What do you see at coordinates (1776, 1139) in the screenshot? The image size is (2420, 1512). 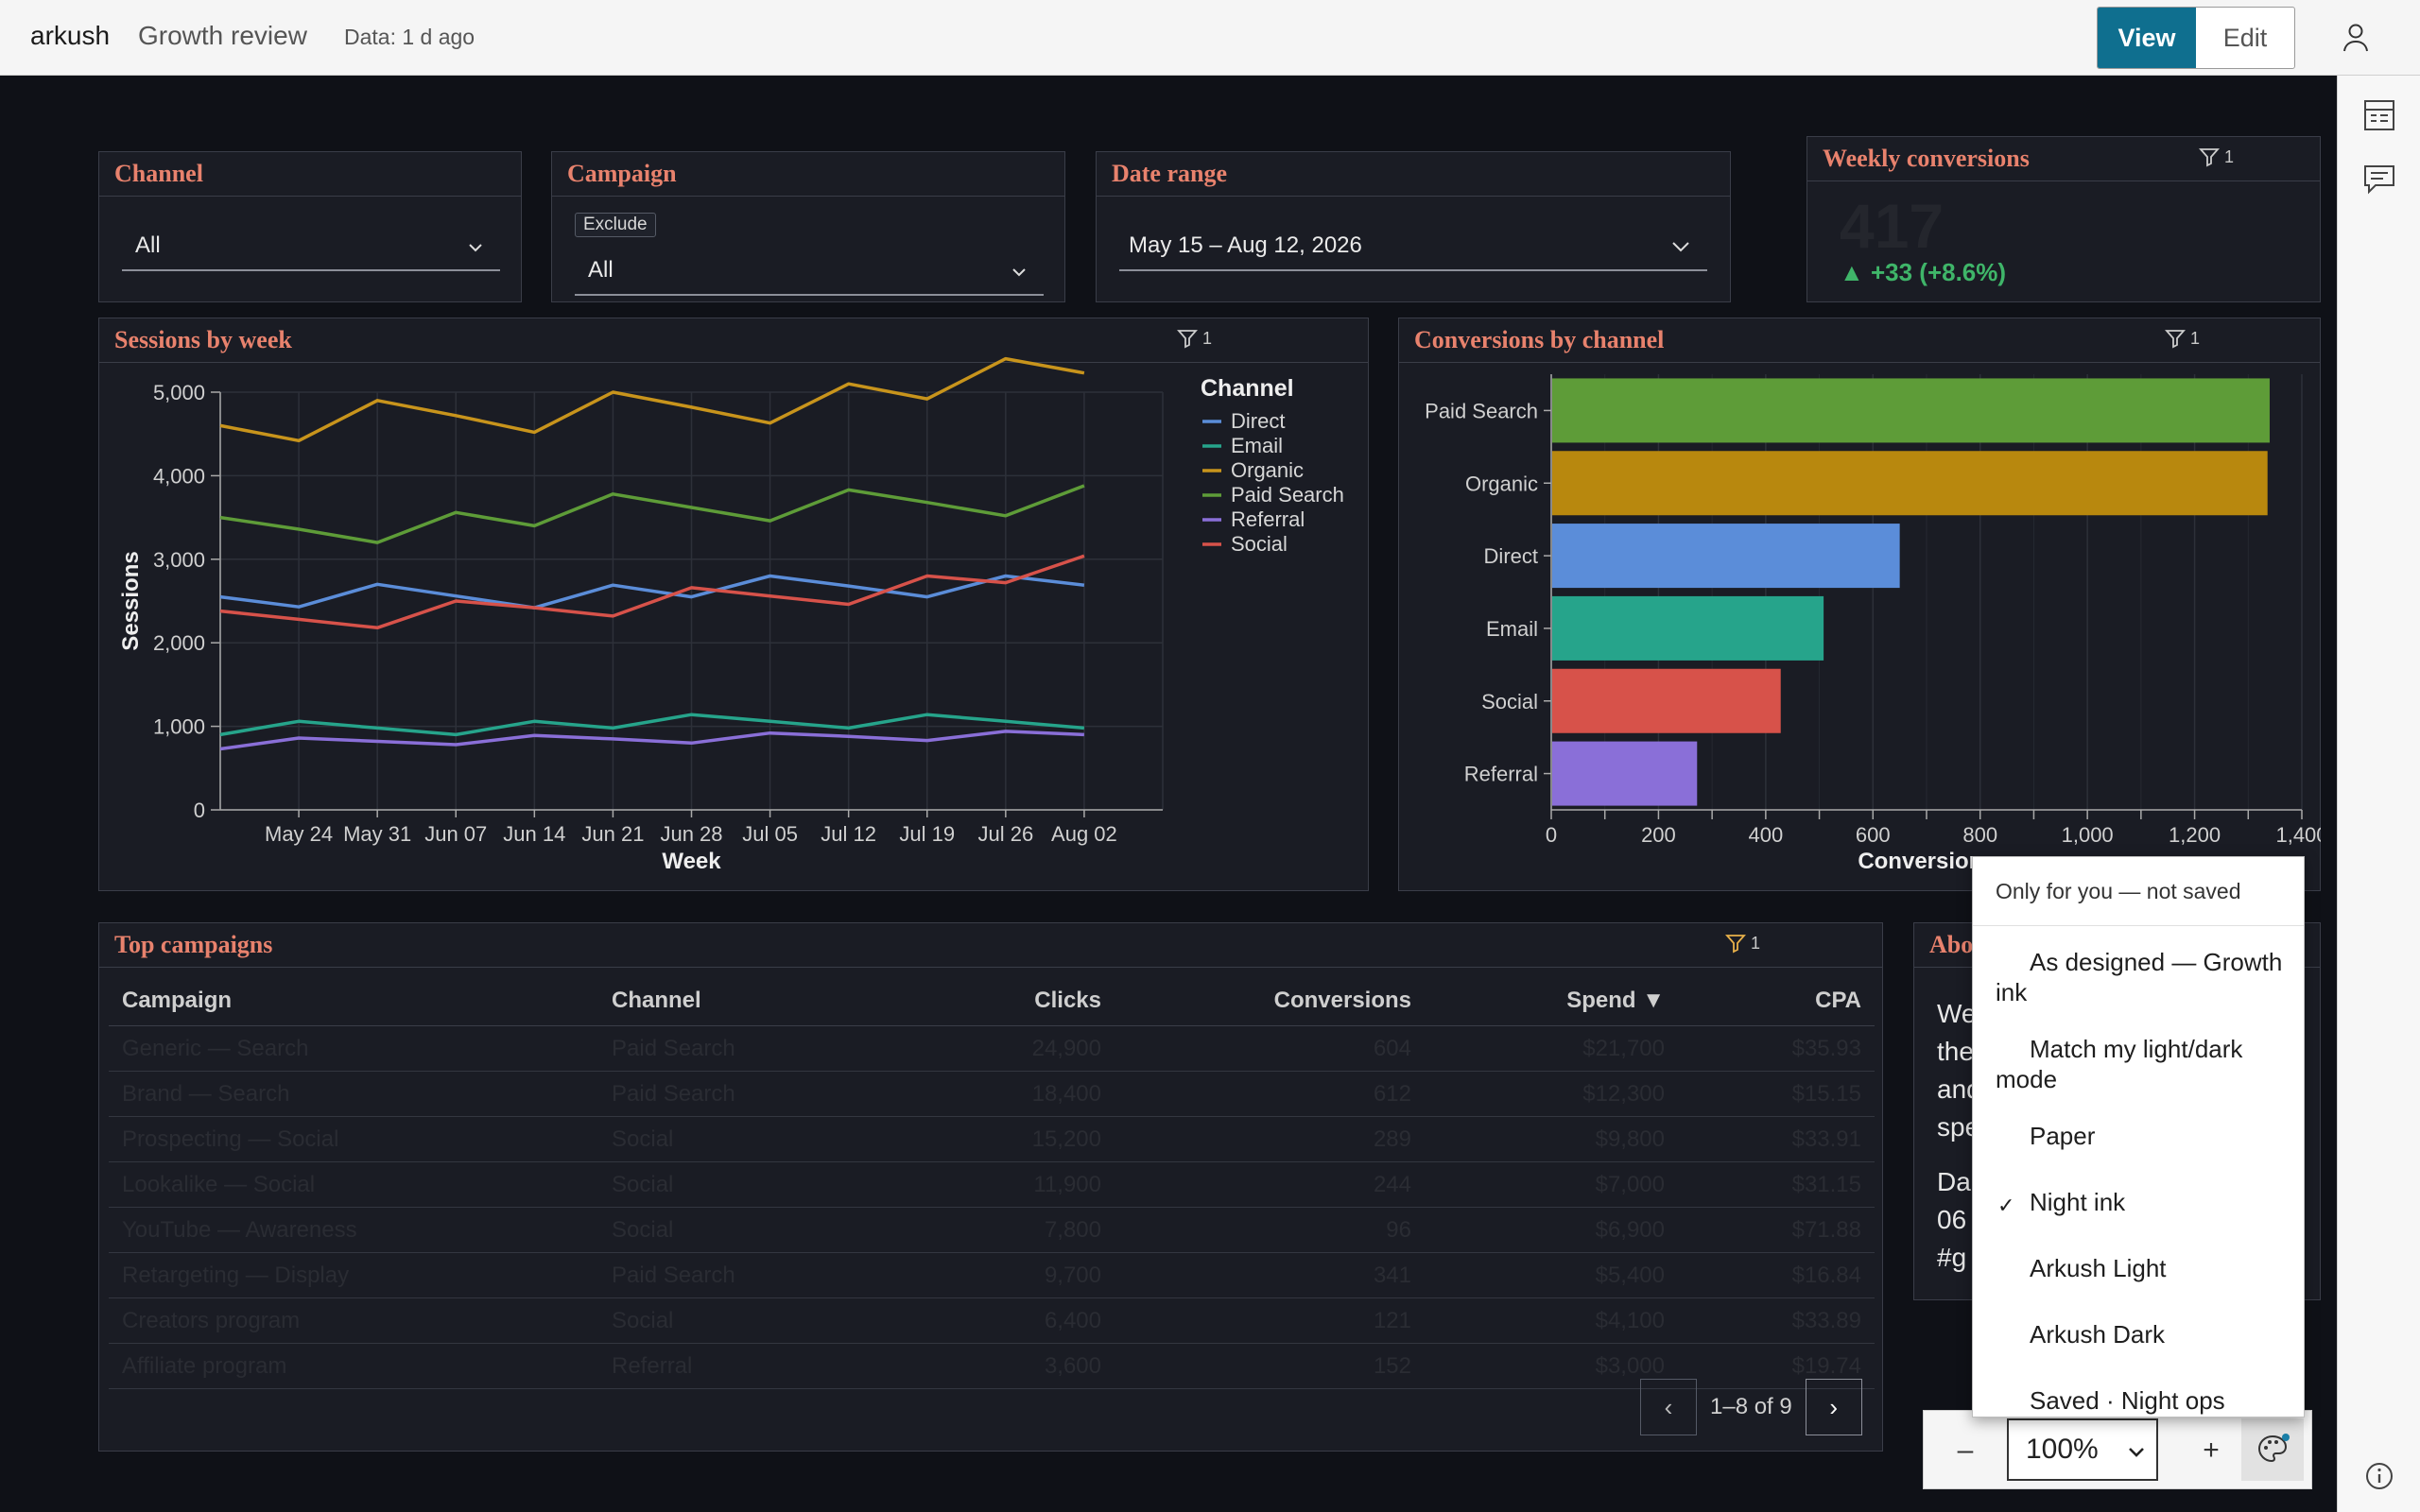 I see `cell-cpa: $33.91` at bounding box center [1776, 1139].